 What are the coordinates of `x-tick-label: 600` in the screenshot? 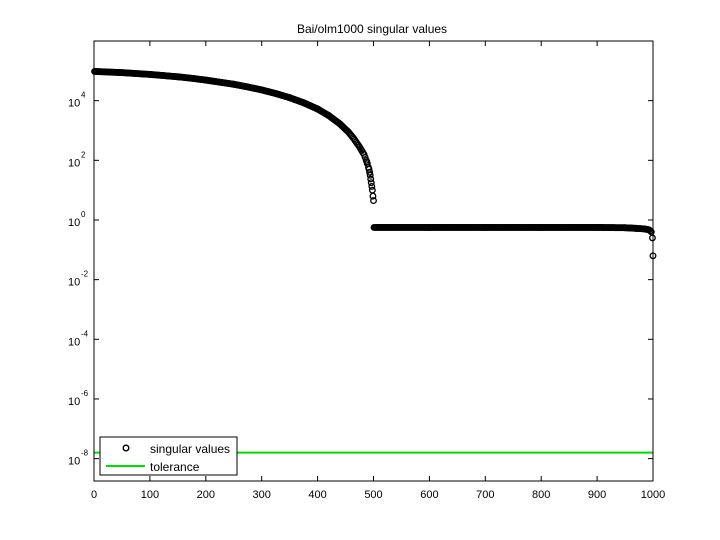 It's located at (429, 495).